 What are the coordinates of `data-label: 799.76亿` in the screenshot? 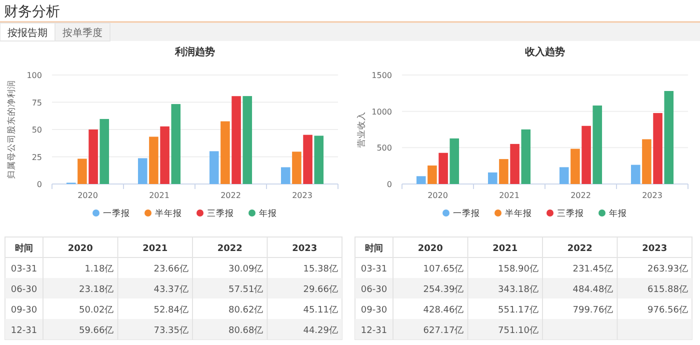 It's located at (593, 310).